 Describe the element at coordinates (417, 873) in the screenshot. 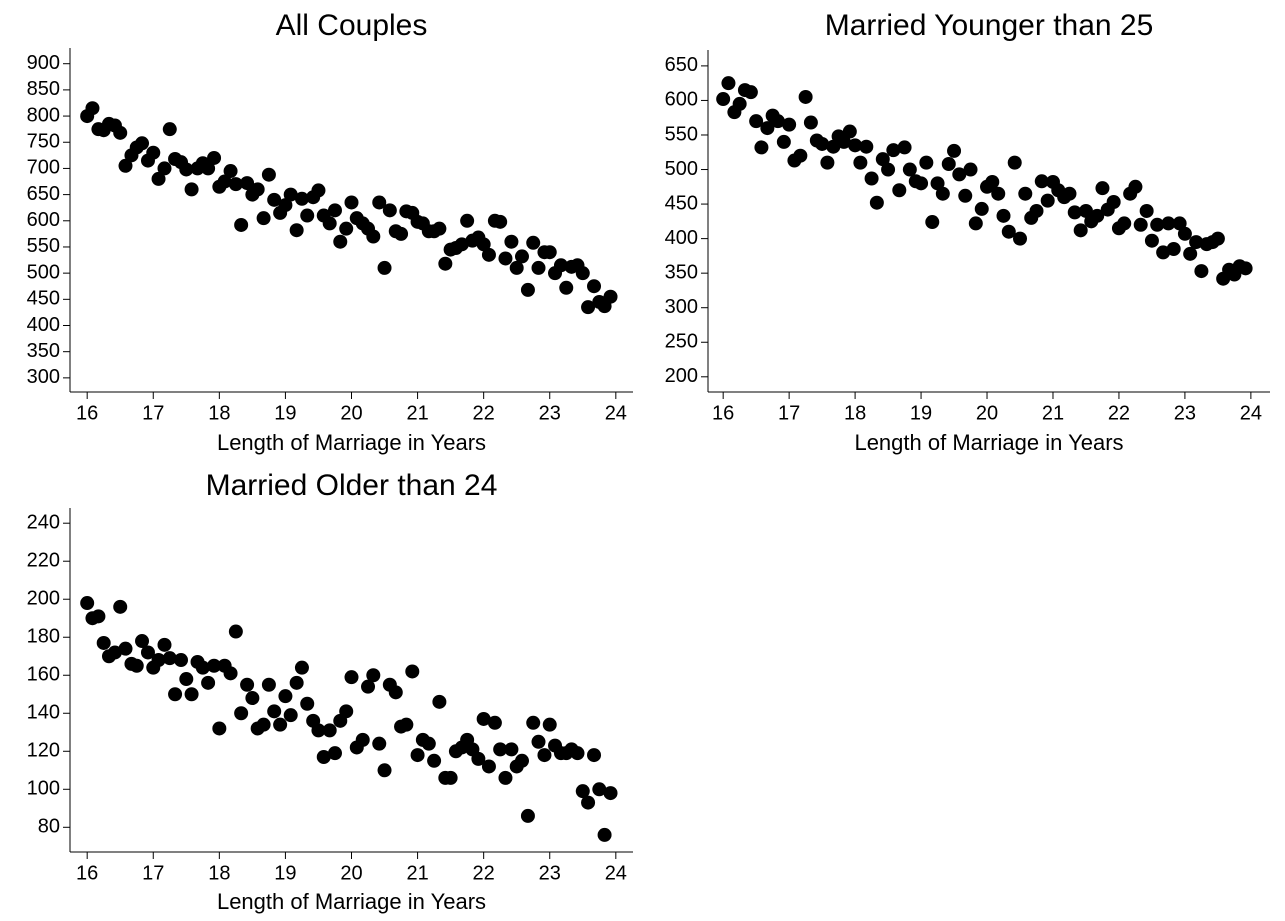

I see `x-tick-label: 21` at that location.